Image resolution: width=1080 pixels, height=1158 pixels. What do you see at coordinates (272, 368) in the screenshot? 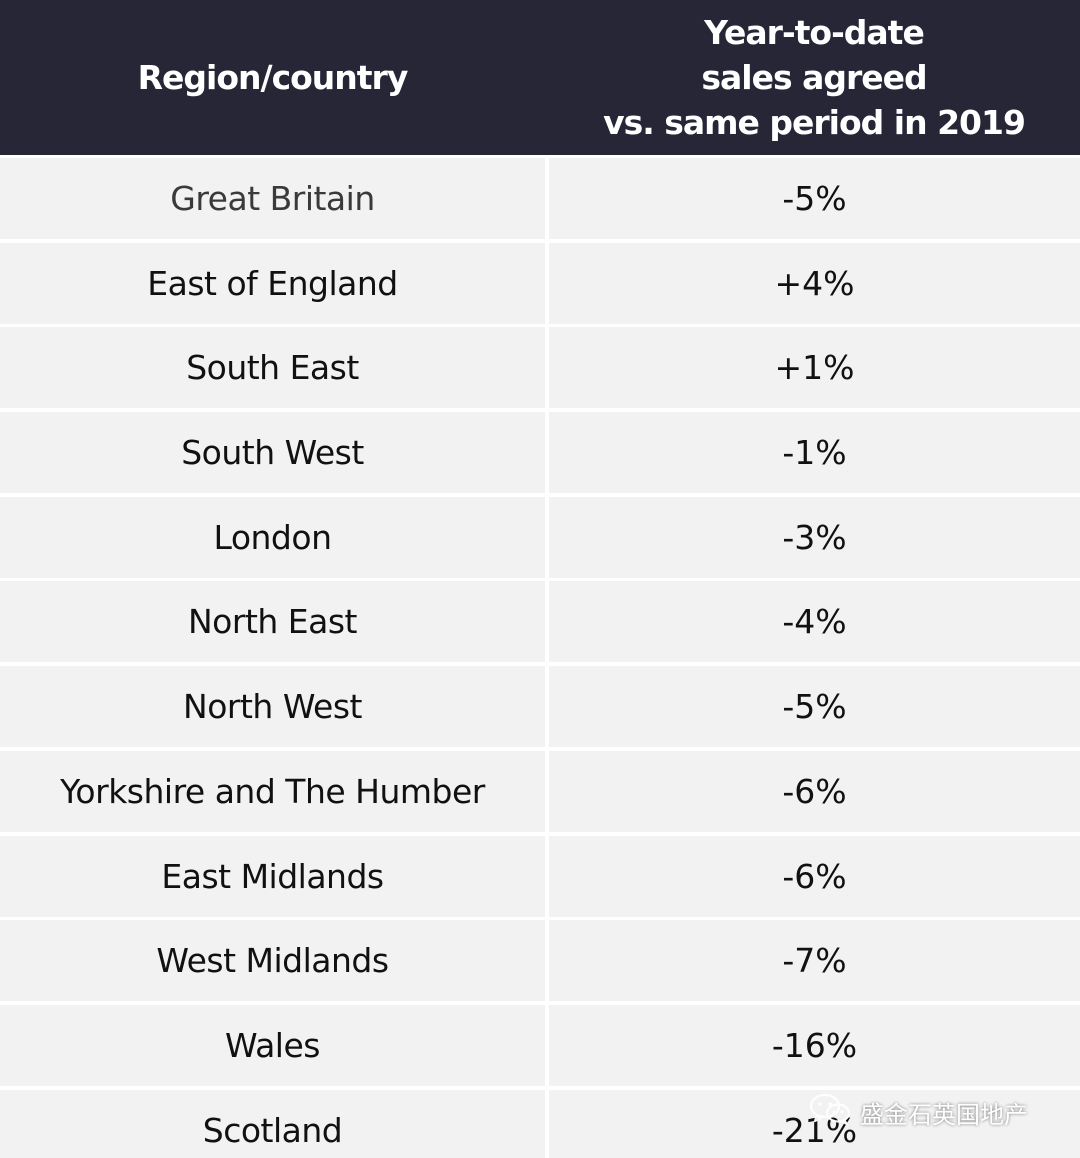
I see `region-cell: South East` at bounding box center [272, 368].